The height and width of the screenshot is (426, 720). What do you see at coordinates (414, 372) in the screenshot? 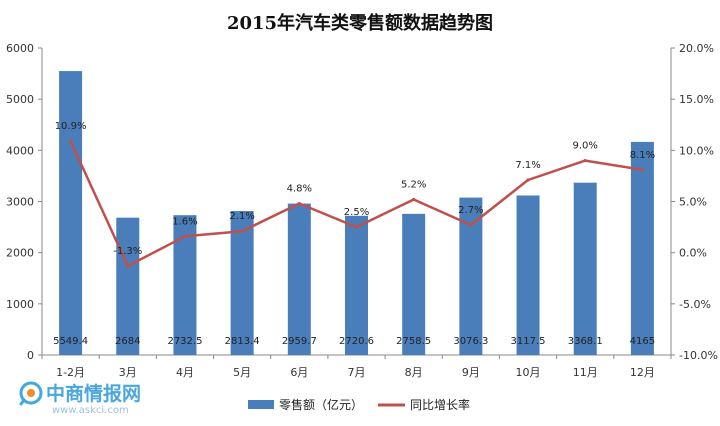
I see `x-tick-label: 8月` at bounding box center [414, 372].